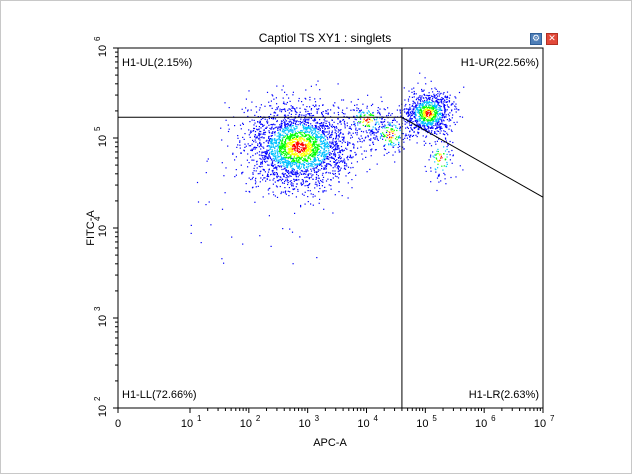 The image size is (632, 474). I want to click on close-icon: ✕, so click(552, 39).